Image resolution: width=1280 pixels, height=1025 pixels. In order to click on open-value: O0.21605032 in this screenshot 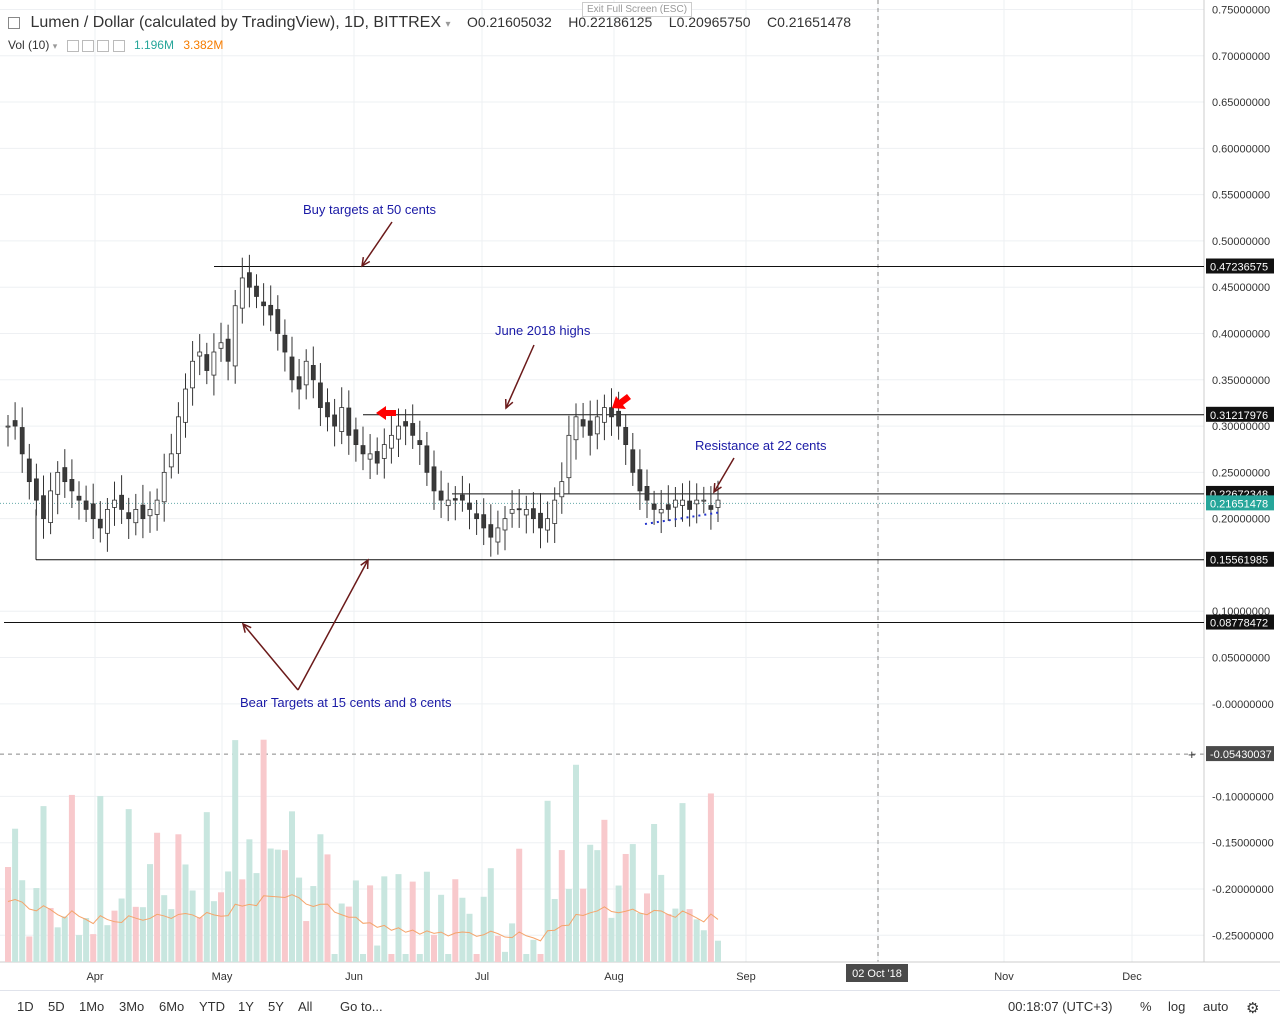, I will do `click(509, 22)`.